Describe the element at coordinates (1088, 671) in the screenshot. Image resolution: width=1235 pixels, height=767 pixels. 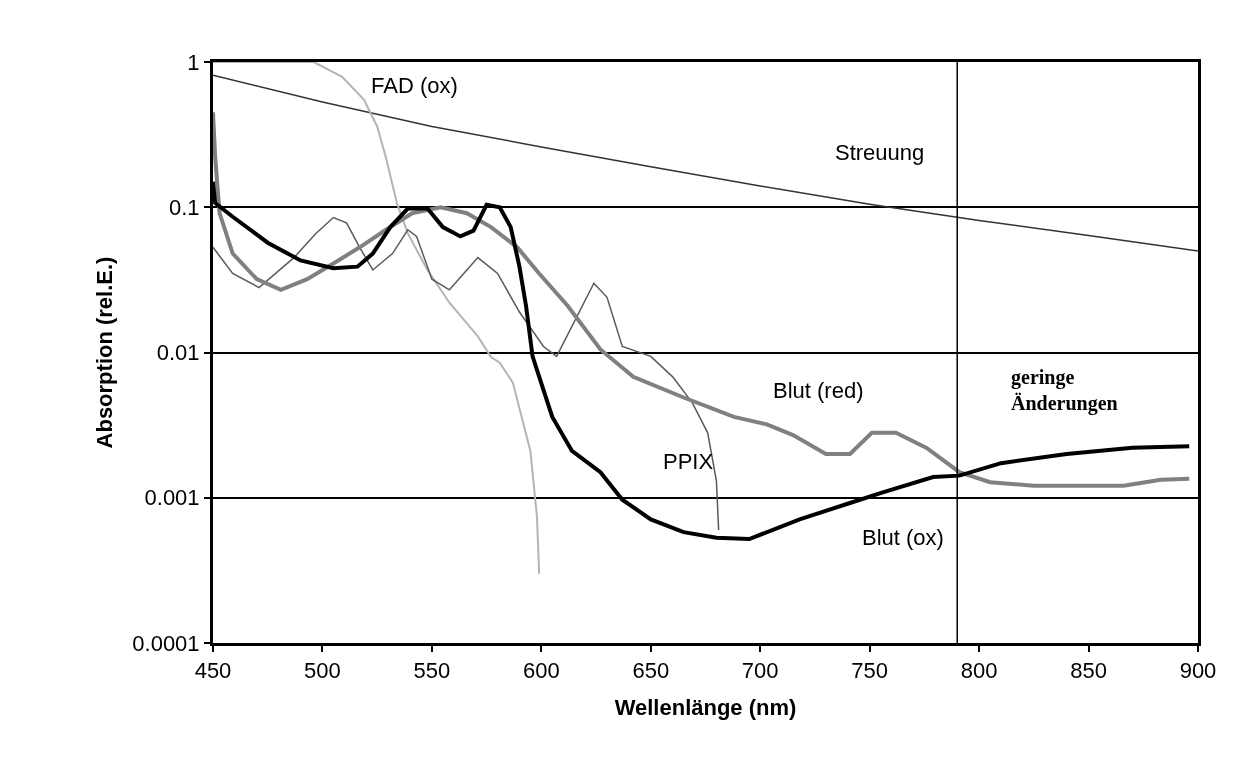
I see `x-tick-label: 850` at that location.